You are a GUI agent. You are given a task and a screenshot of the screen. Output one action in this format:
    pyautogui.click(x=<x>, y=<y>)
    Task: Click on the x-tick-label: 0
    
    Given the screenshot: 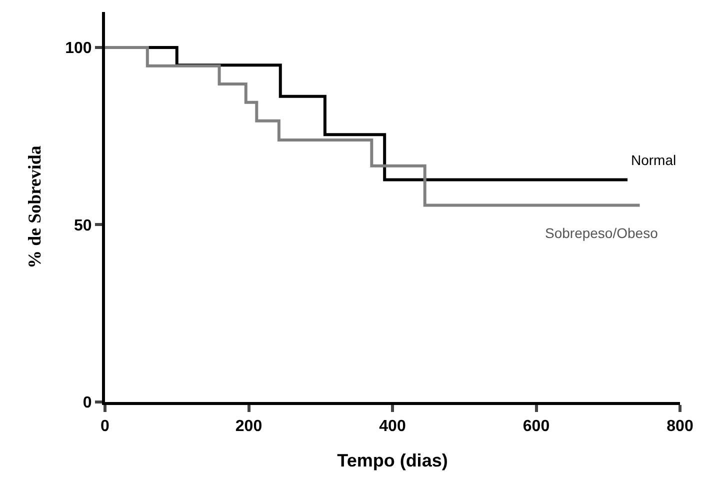 What is the action you would take?
    pyautogui.click(x=105, y=427)
    